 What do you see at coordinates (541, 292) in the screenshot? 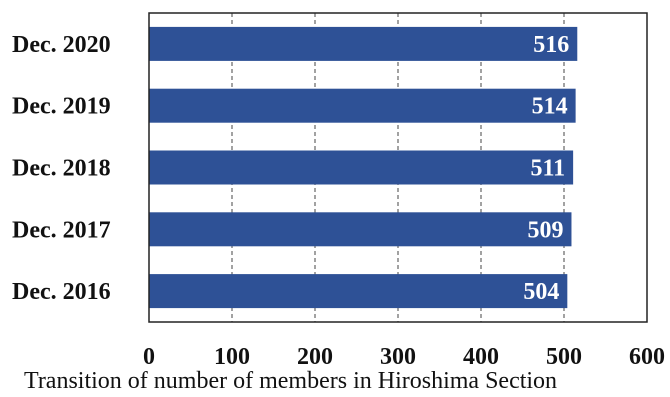
I see `bar-value-label: 504` at bounding box center [541, 292].